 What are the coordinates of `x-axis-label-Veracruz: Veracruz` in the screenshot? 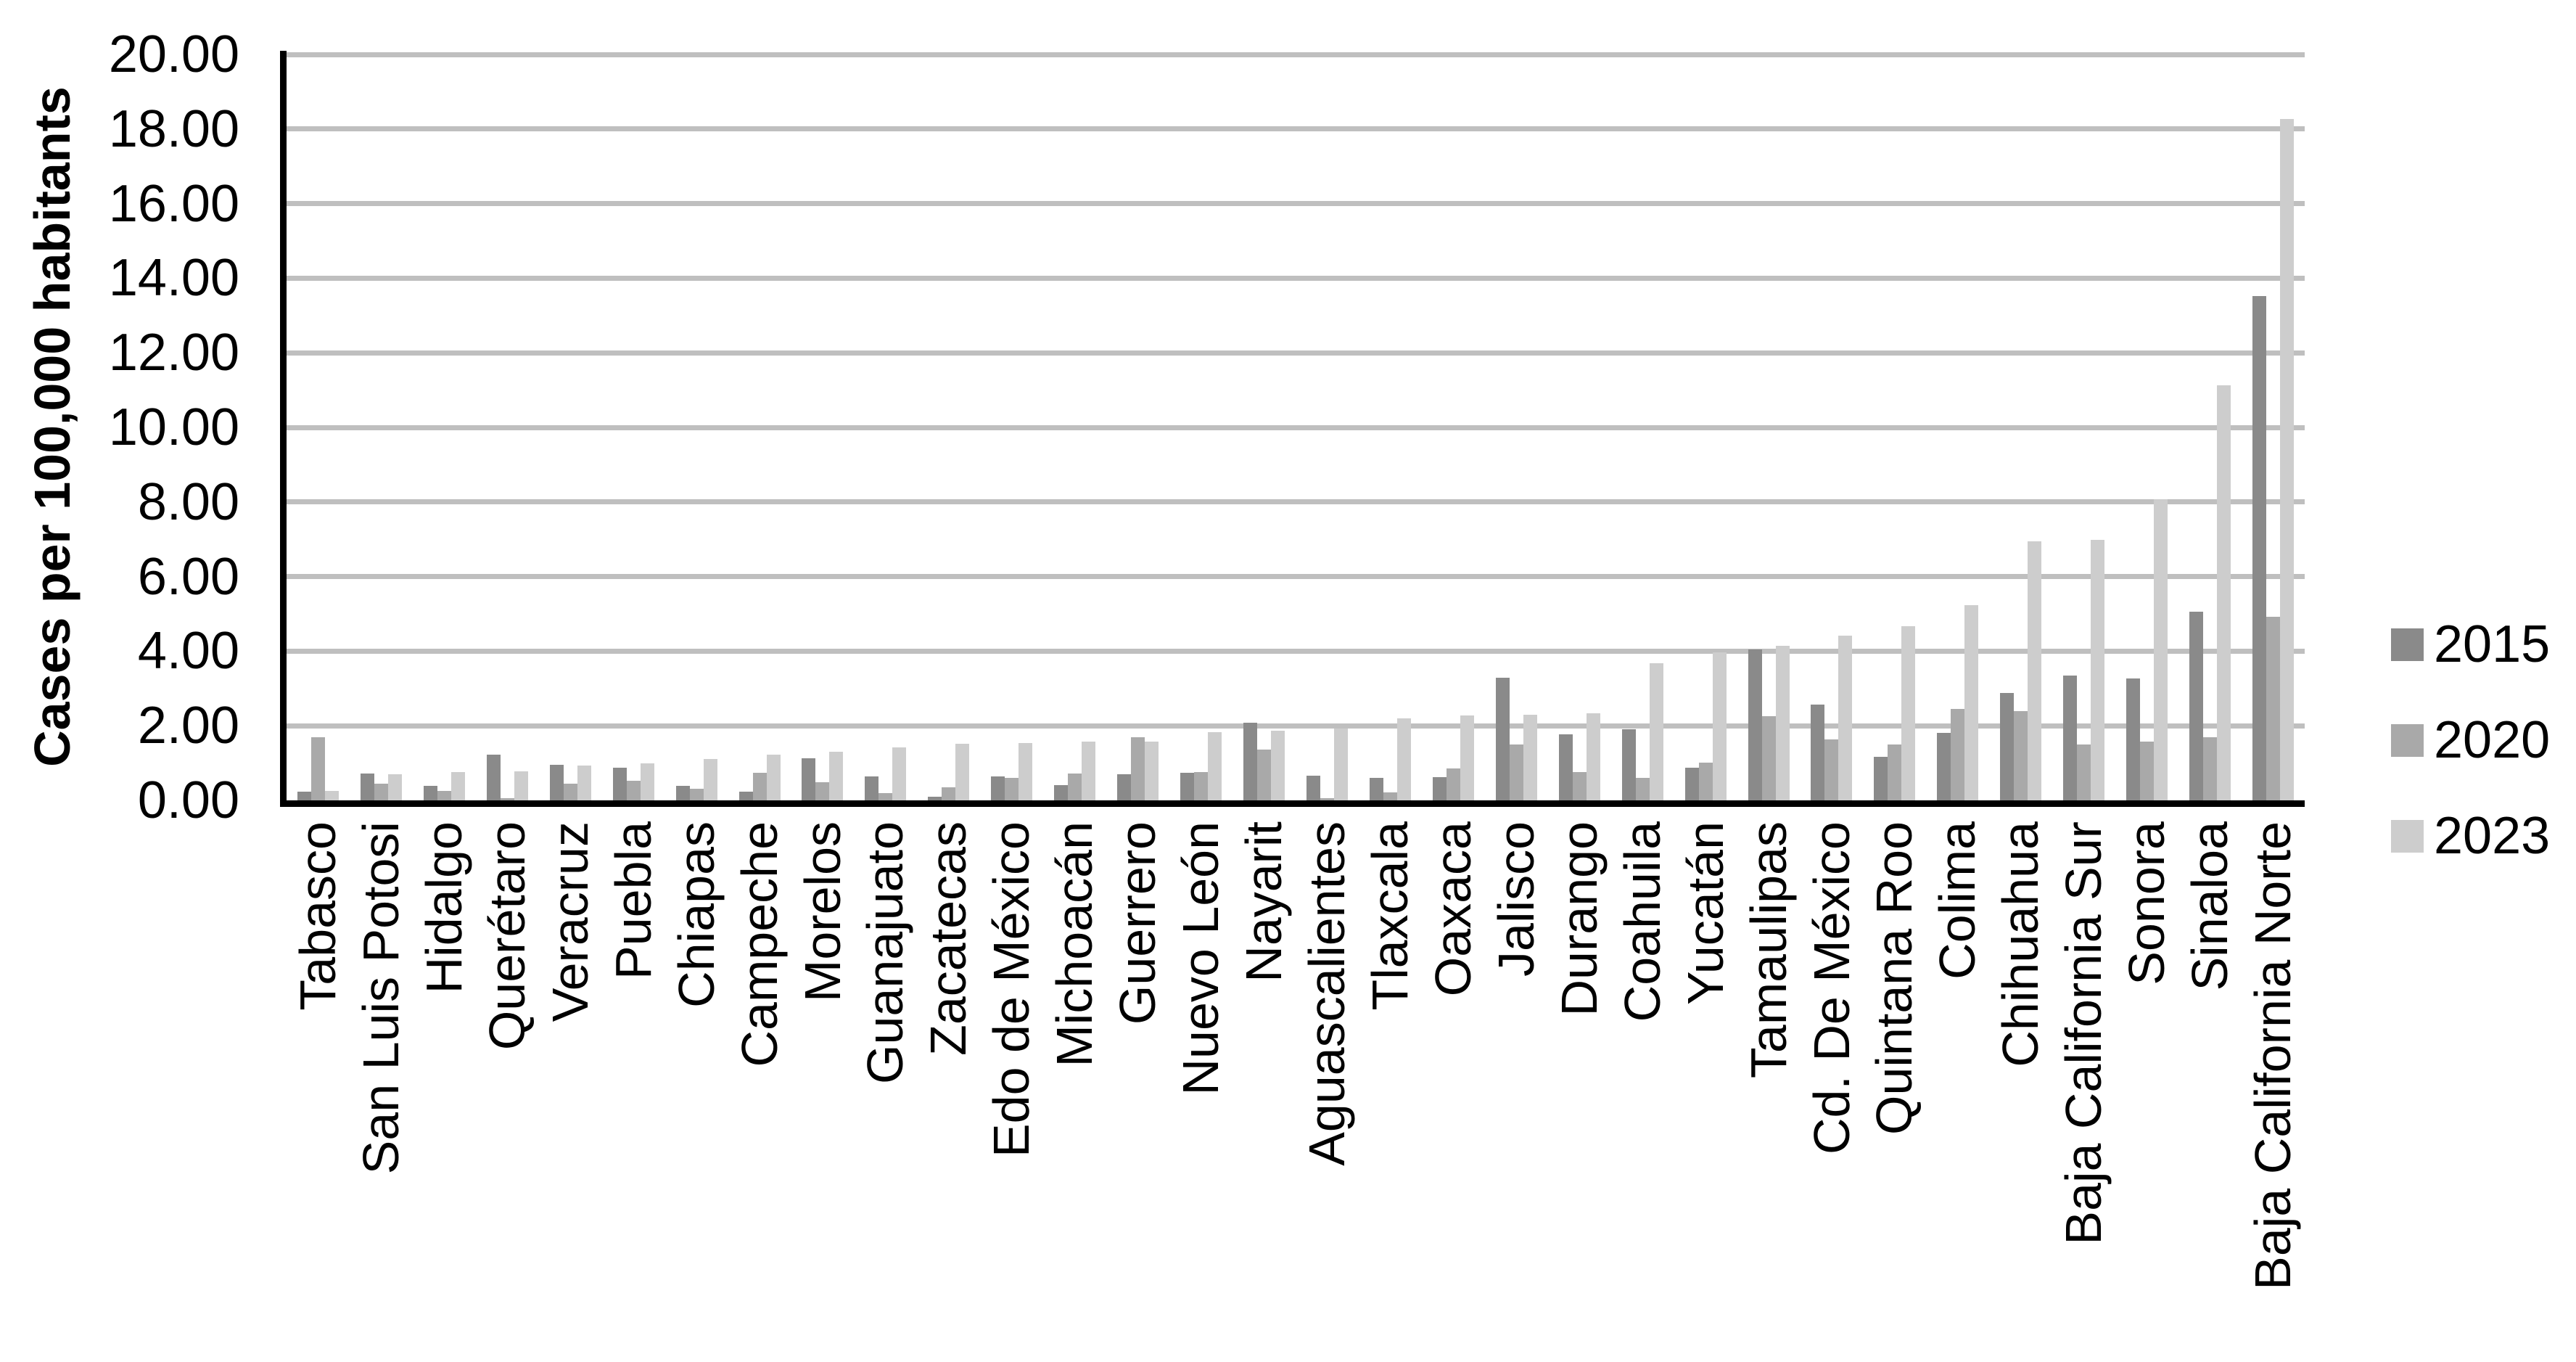 It's located at (569, 921).